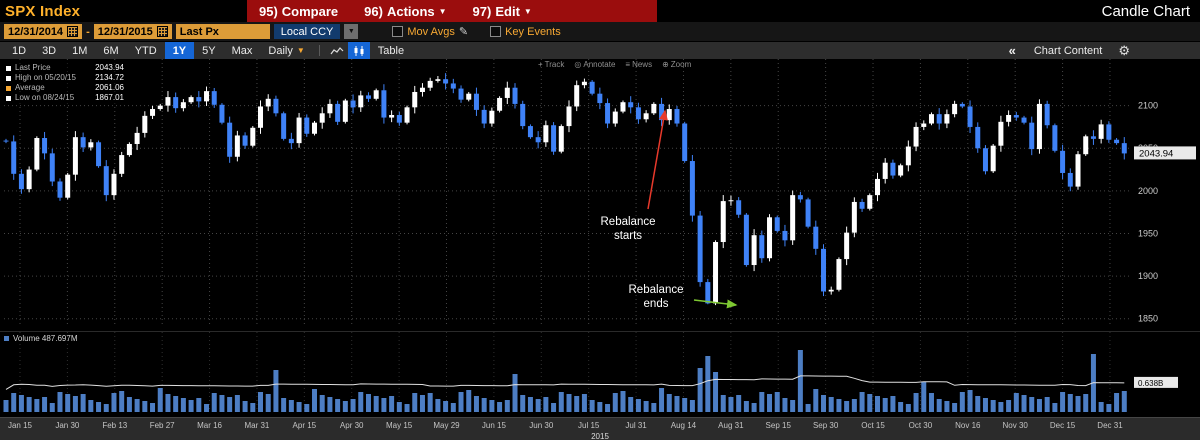  Describe the element at coordinates (551, 64) in the screenshot. I see `track-button: + Track` at that location.